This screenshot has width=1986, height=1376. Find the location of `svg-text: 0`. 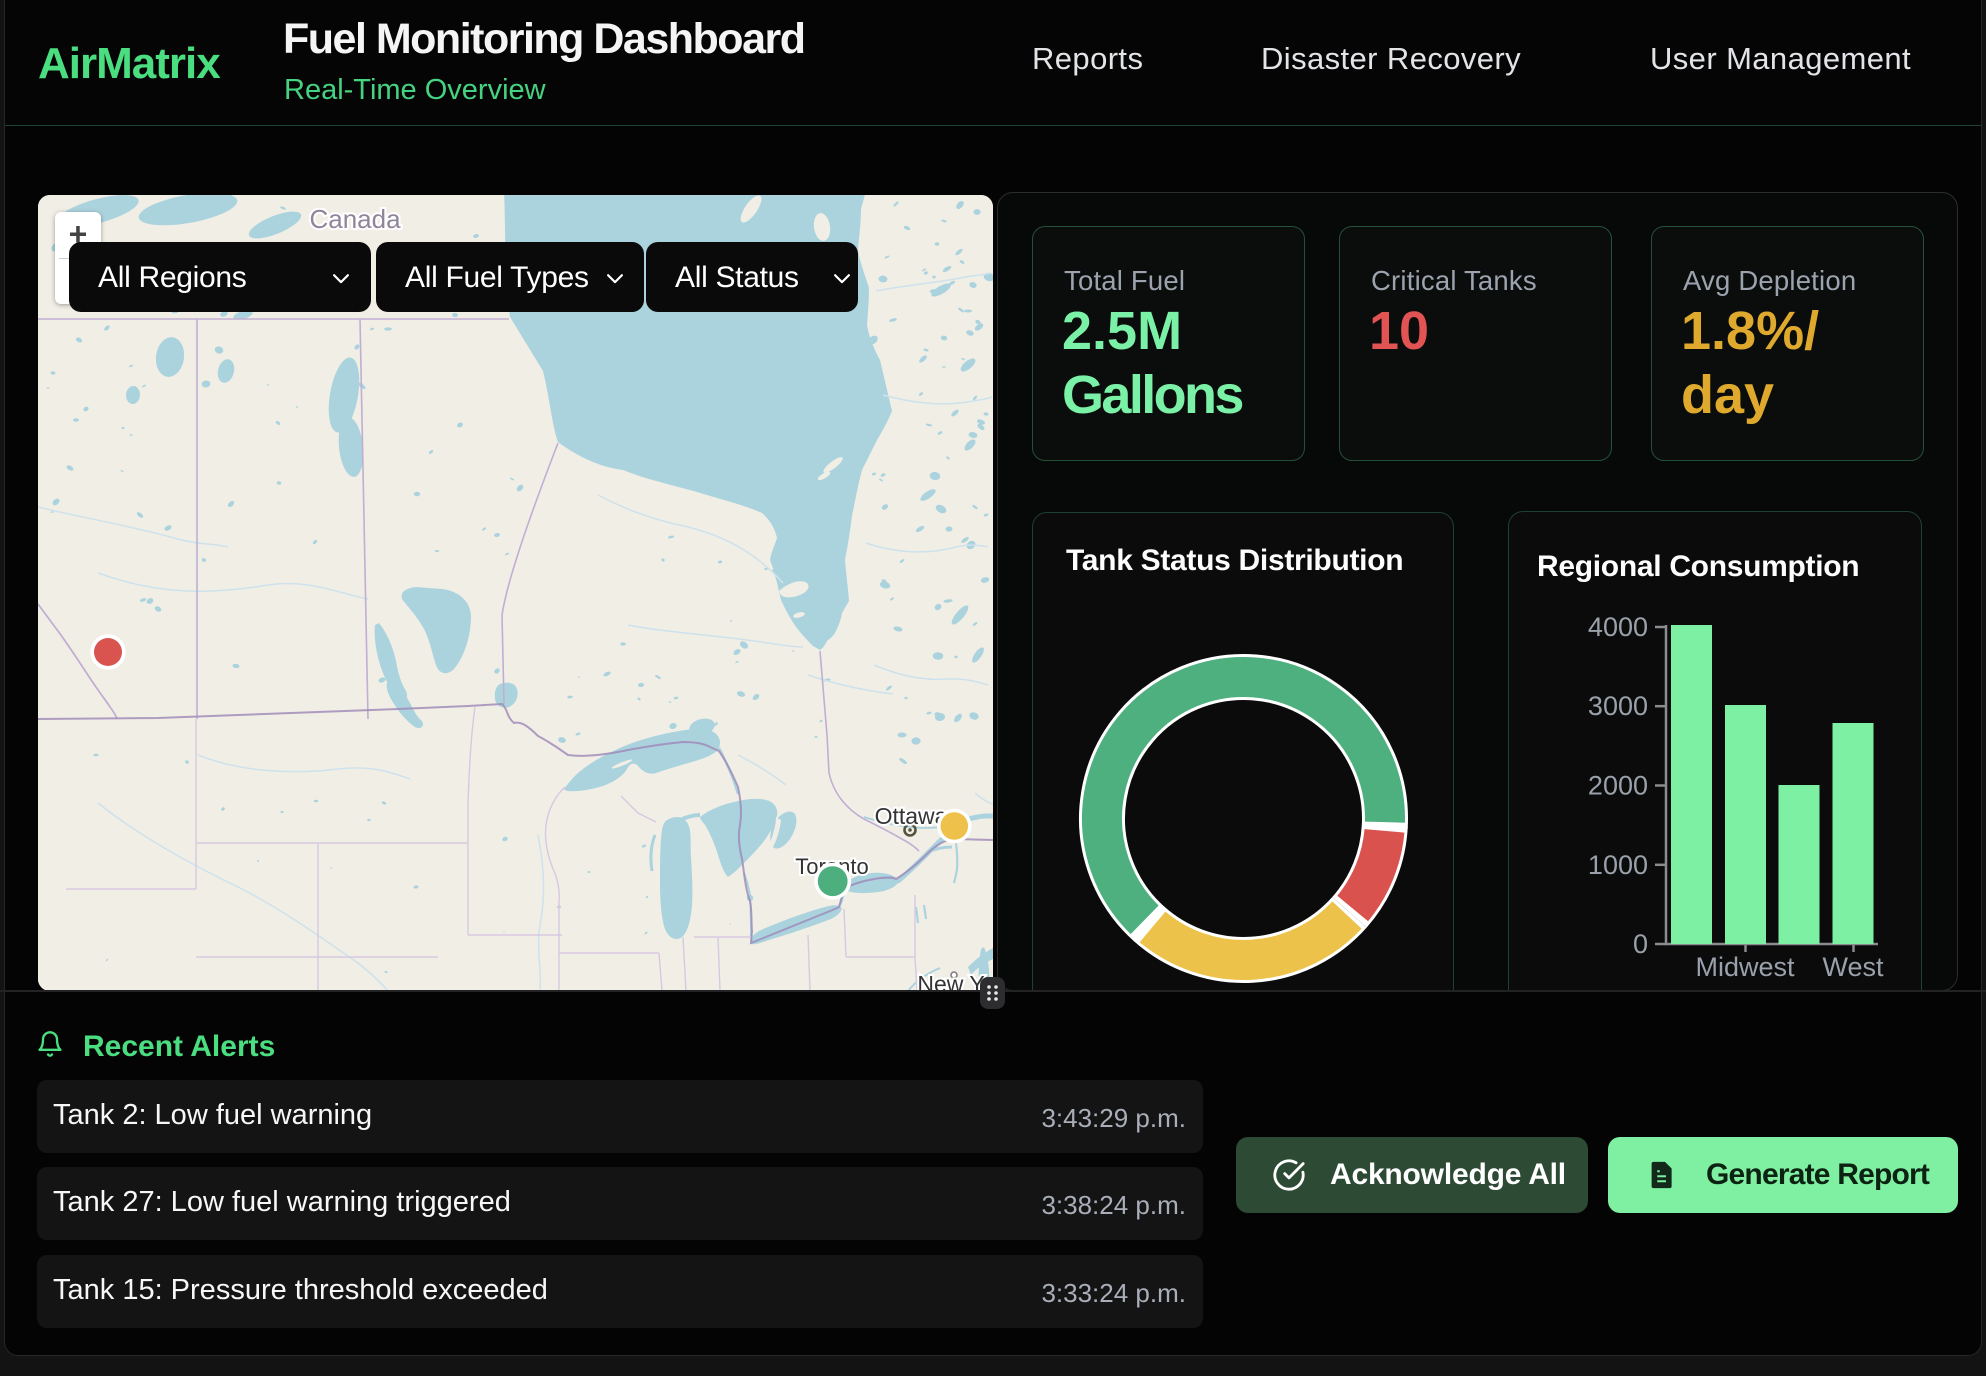

svg-text: 0 is located at coordinates (1640, 944).